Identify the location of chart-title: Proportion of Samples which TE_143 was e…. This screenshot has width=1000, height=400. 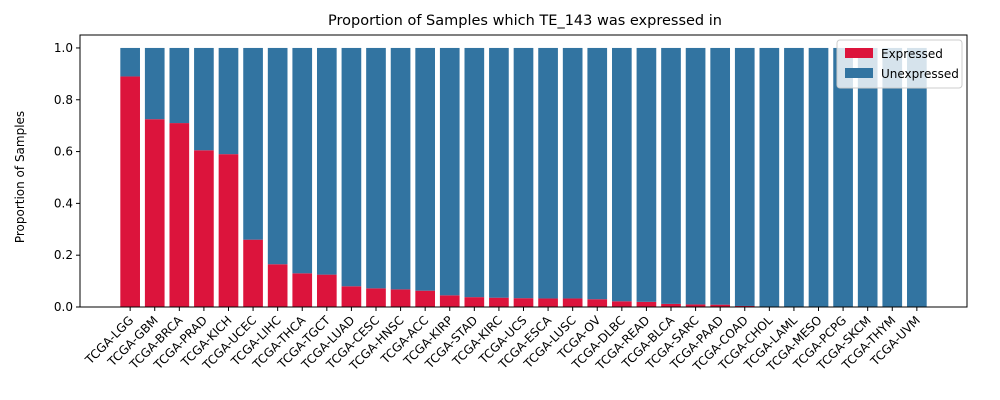
(525, 21).